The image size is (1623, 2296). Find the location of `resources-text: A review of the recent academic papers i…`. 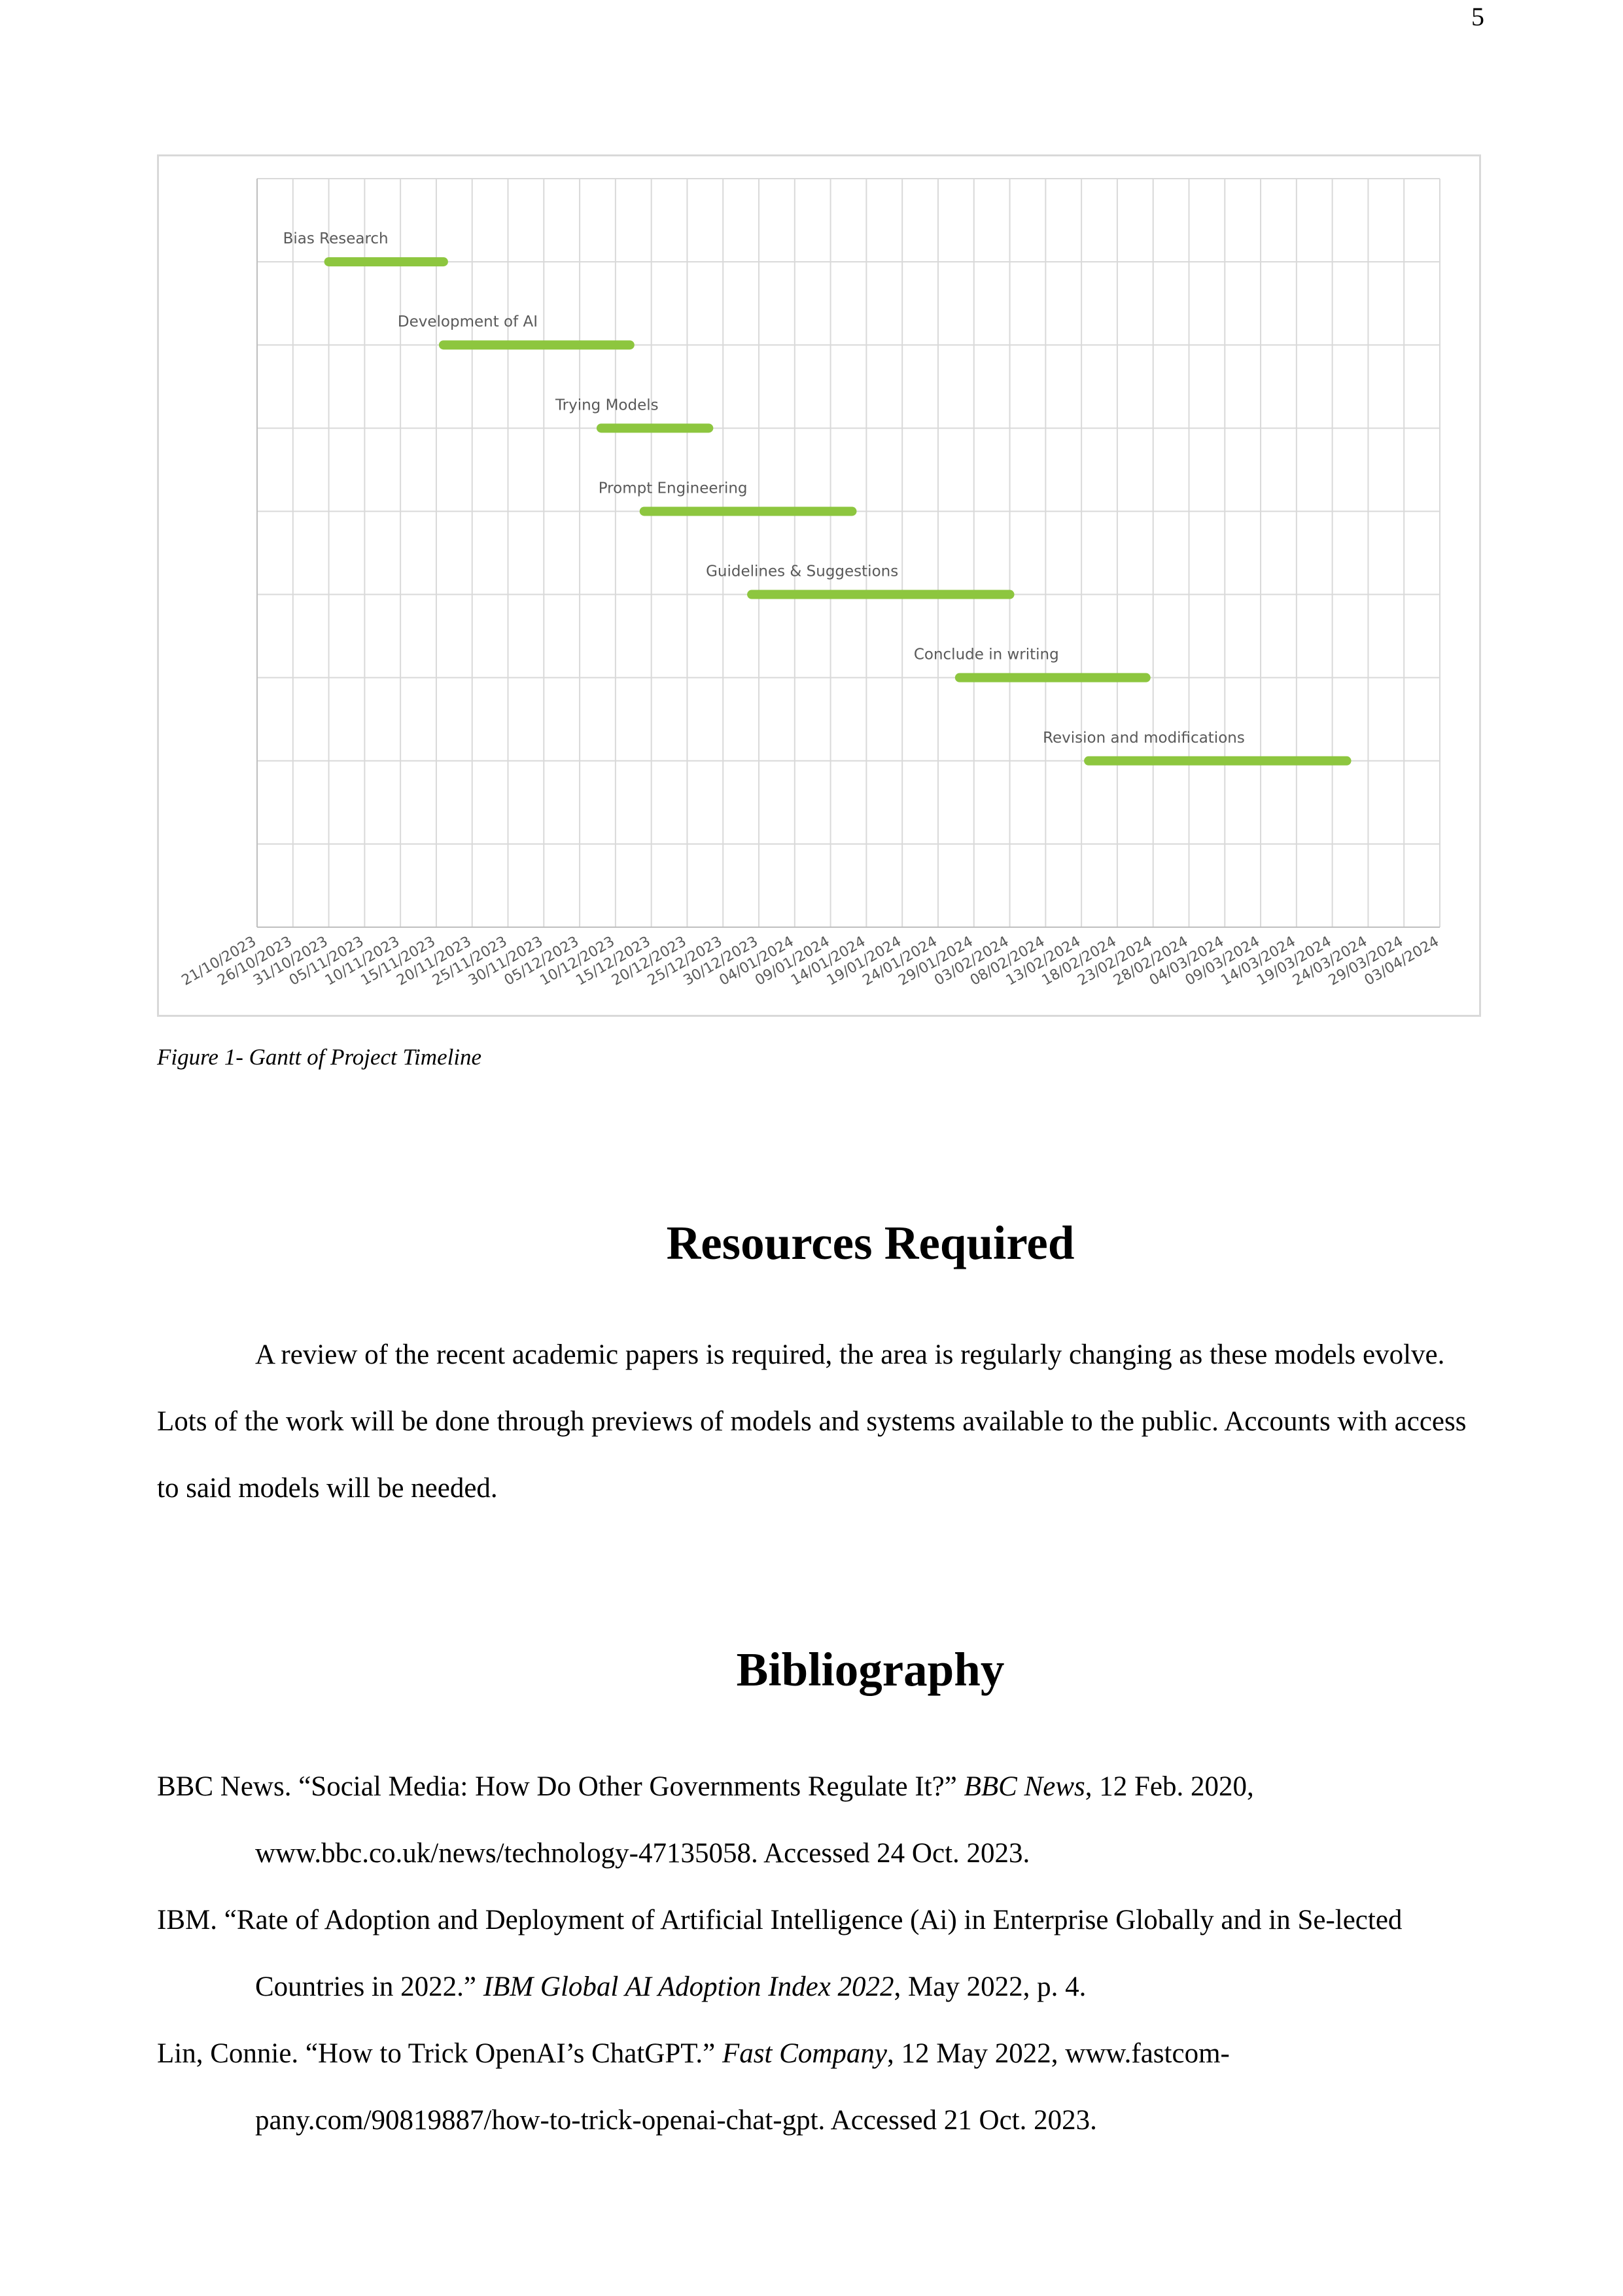

resources-text: A review of the recent academic papers i… is located at coordinates (812, 1422).